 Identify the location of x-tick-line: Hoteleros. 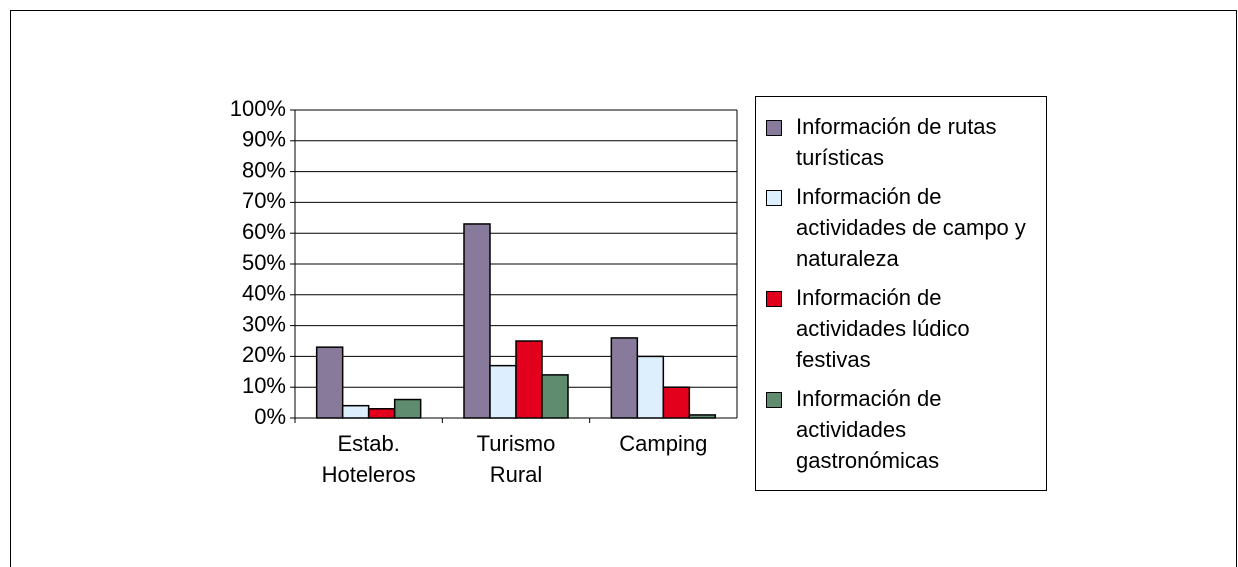
(369, 474).